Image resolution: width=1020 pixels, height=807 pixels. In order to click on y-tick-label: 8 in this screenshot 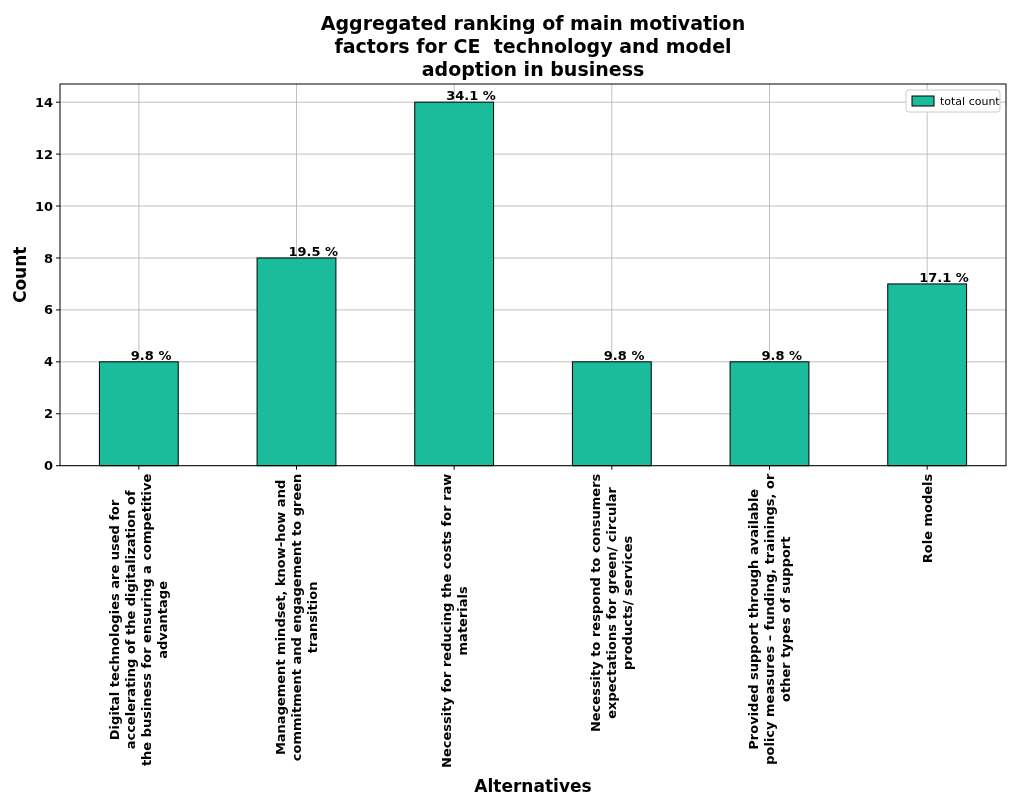, I will do `click(48, 258)`.